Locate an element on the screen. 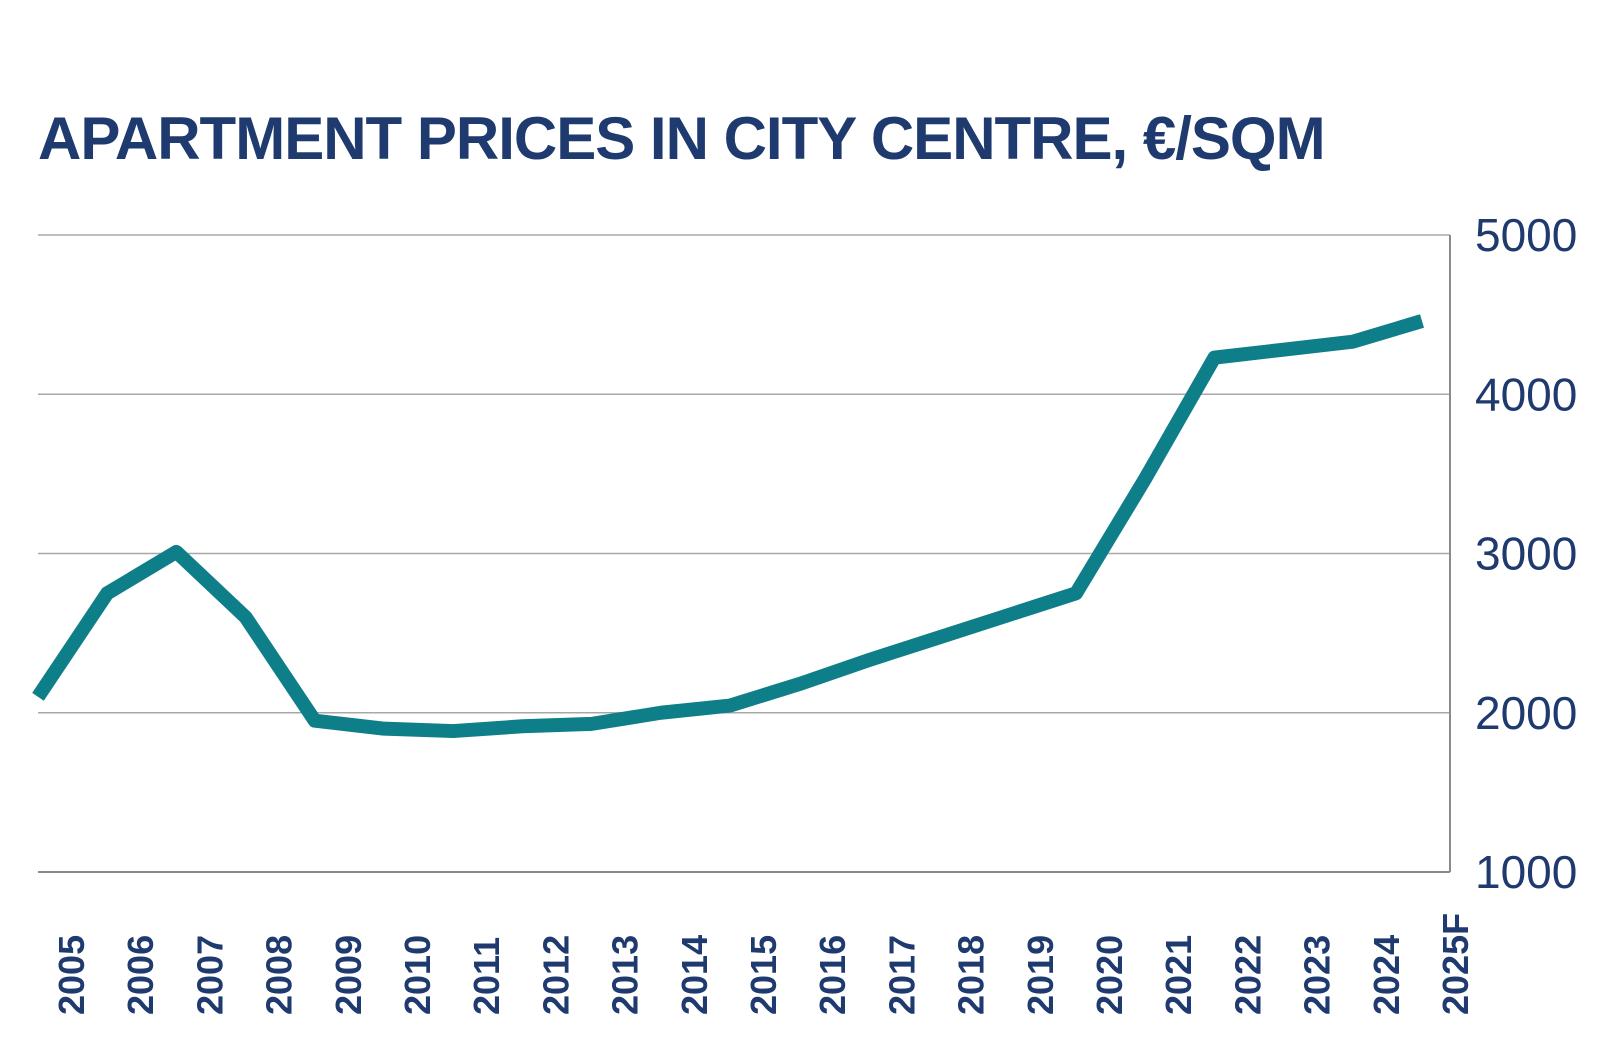 This screenshot has height=1056, width=1614. x-tick-label-2006: 2006 is located at coordinates (140, 975).